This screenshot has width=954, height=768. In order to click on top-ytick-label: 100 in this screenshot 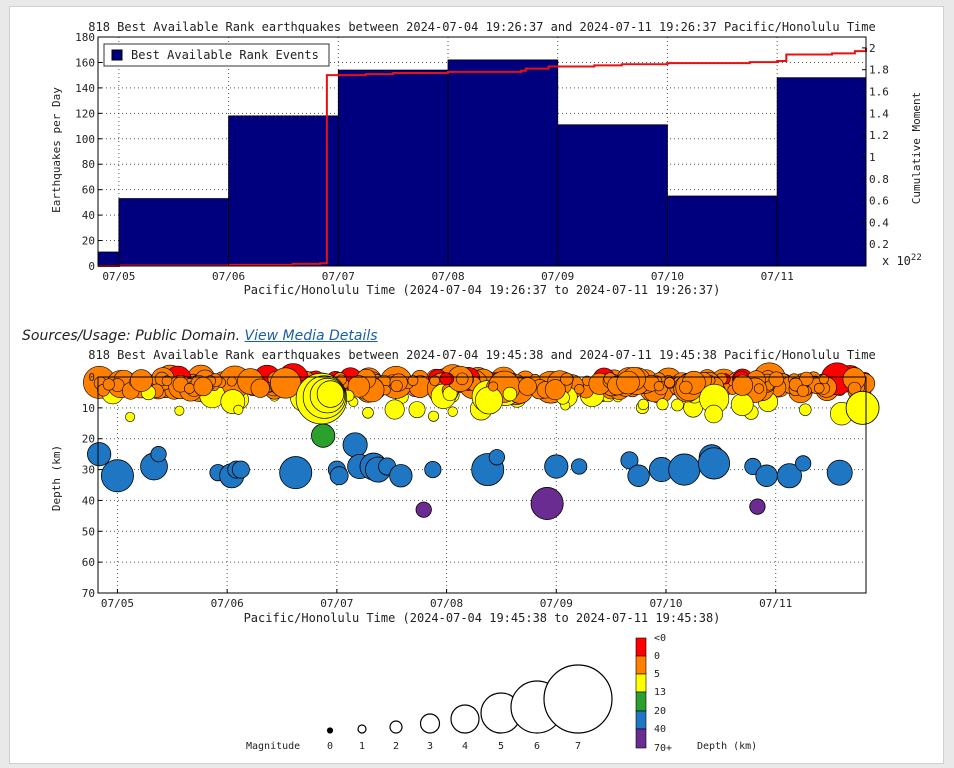, I will do `click(85, 139)`.